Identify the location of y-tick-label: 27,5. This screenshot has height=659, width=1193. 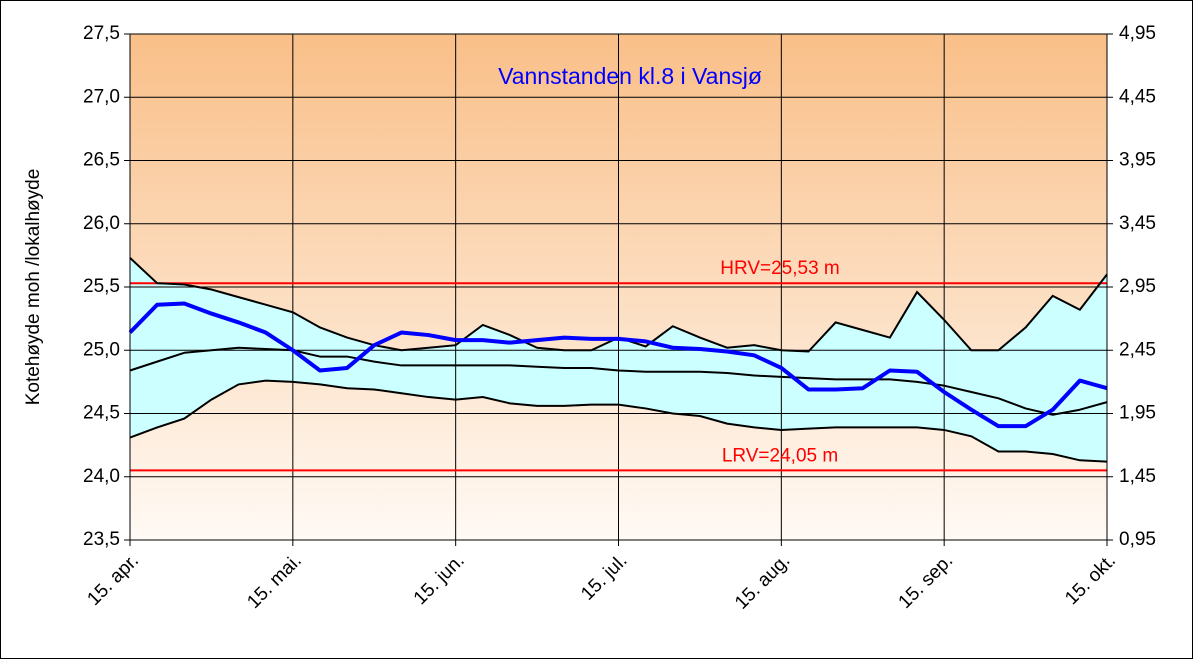
(101, 33).